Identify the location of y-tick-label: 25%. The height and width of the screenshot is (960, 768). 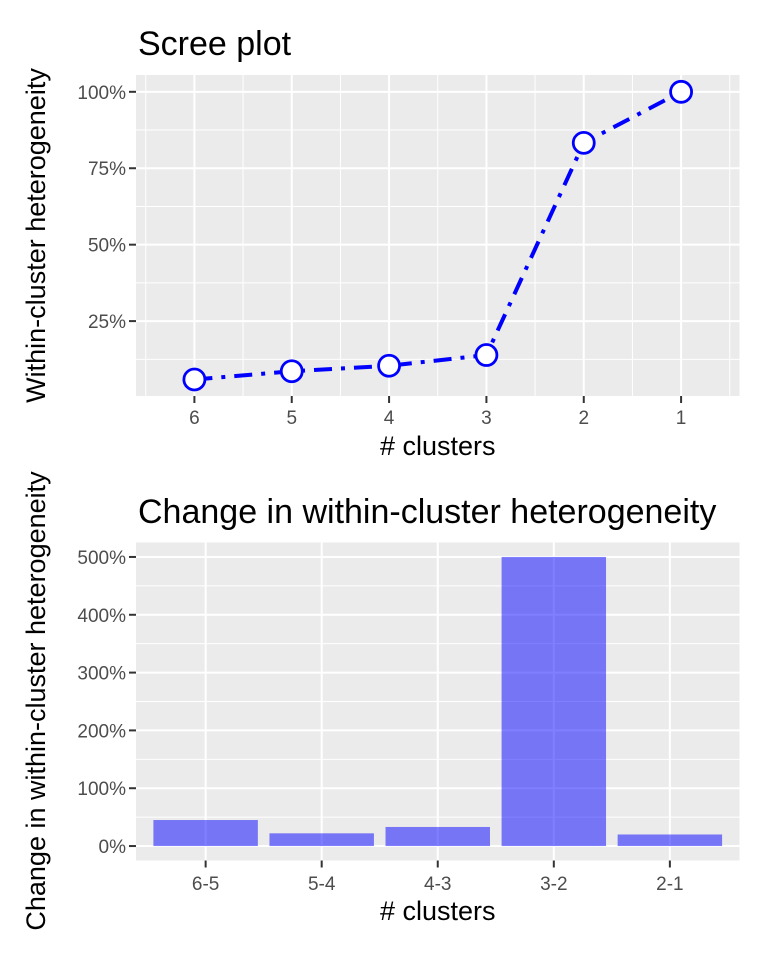
(107, 322).